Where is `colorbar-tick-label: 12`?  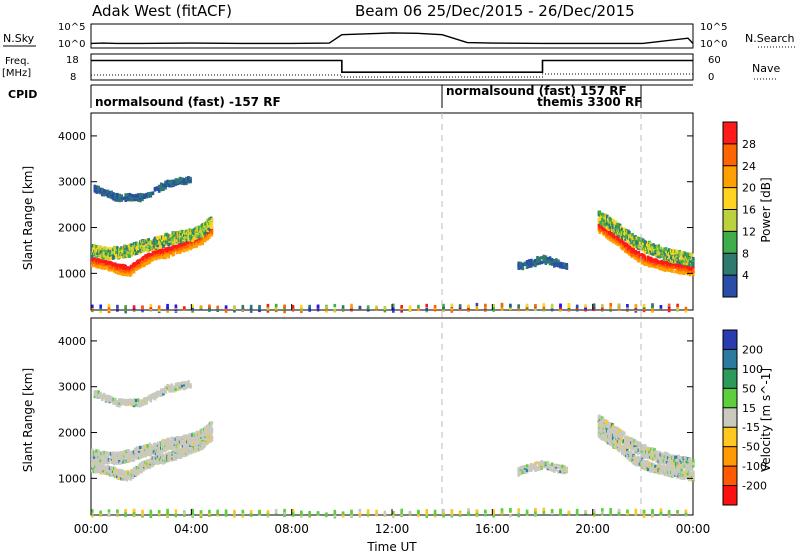 colorbar-tick-label: 12 is located at coordinates (749, 231).